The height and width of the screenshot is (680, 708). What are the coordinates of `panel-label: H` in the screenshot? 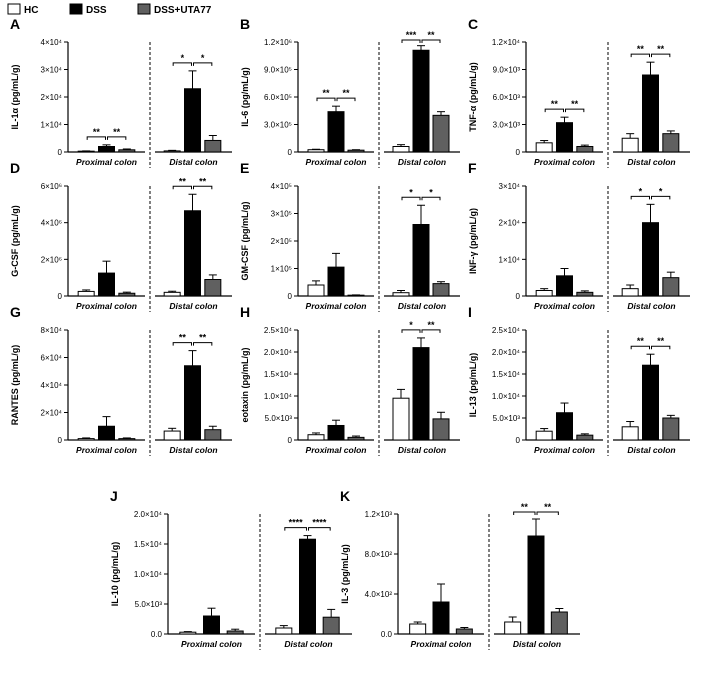 It's located at (245, 312).